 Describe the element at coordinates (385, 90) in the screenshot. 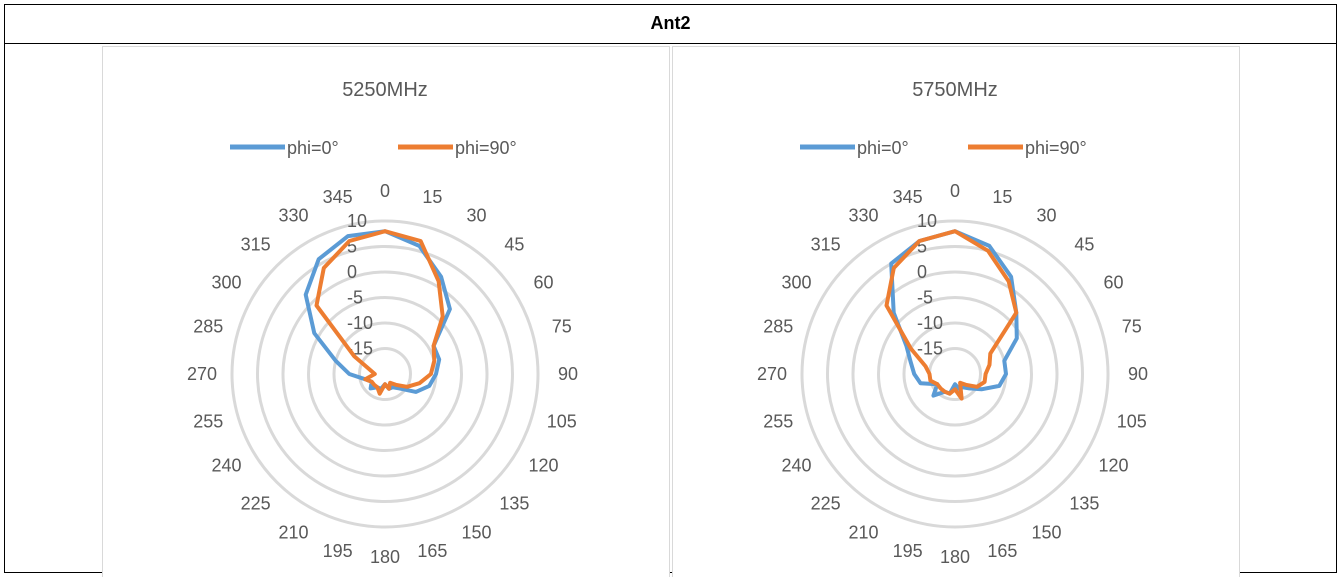

I see `chart-title: 5250MHz` at that location.